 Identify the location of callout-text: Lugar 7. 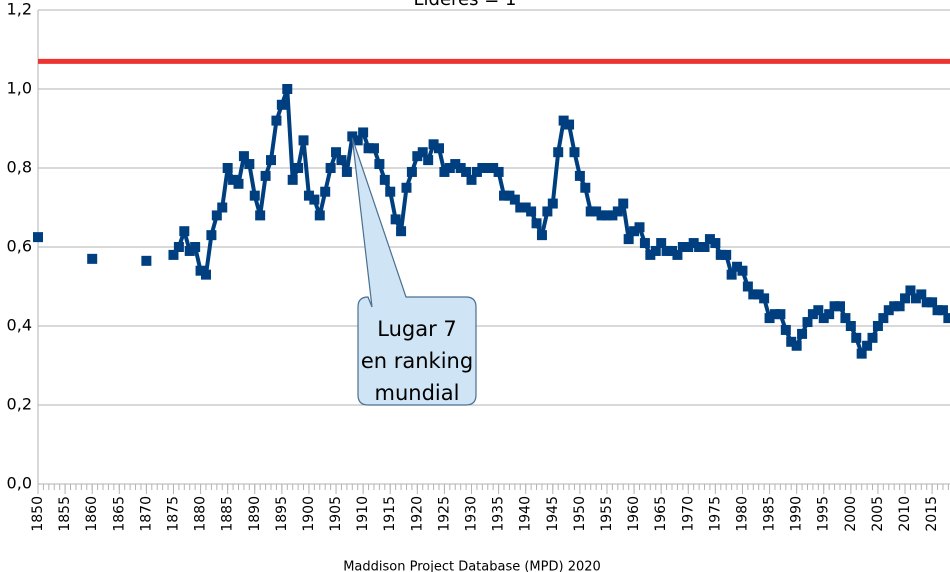
(417, 329).